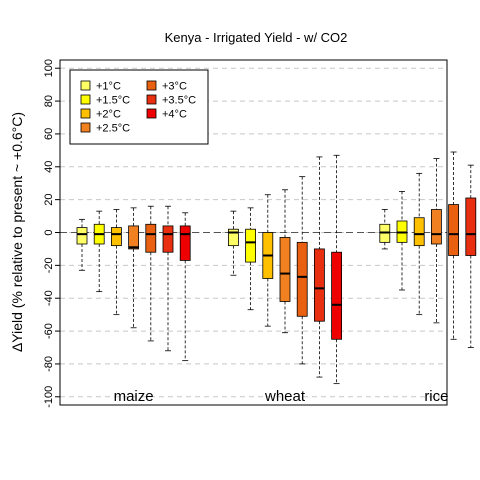 This screenshot has width=480, height=480. What do you see at coordinates (49, 200) in the screenshot?
I see `y-tick-label: 20` at bounding box center [49, 200].